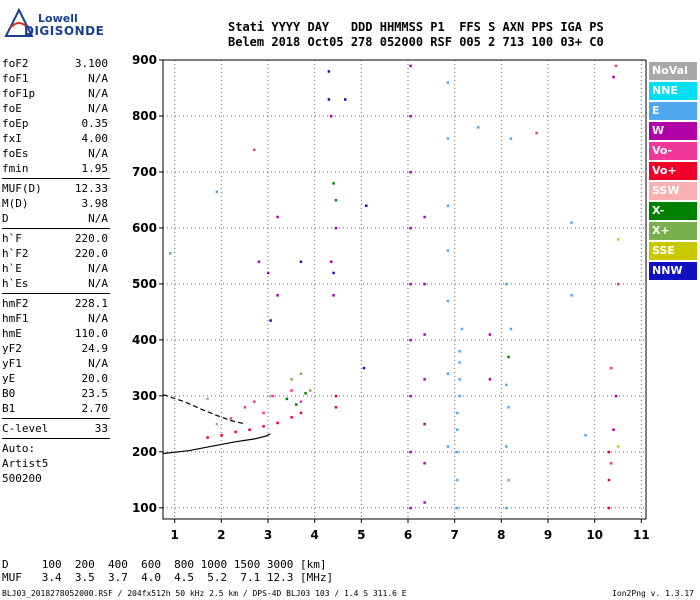 This screenshot has height=600, width=700. I want to click on y-tick-label: 400, so click(144, 340).